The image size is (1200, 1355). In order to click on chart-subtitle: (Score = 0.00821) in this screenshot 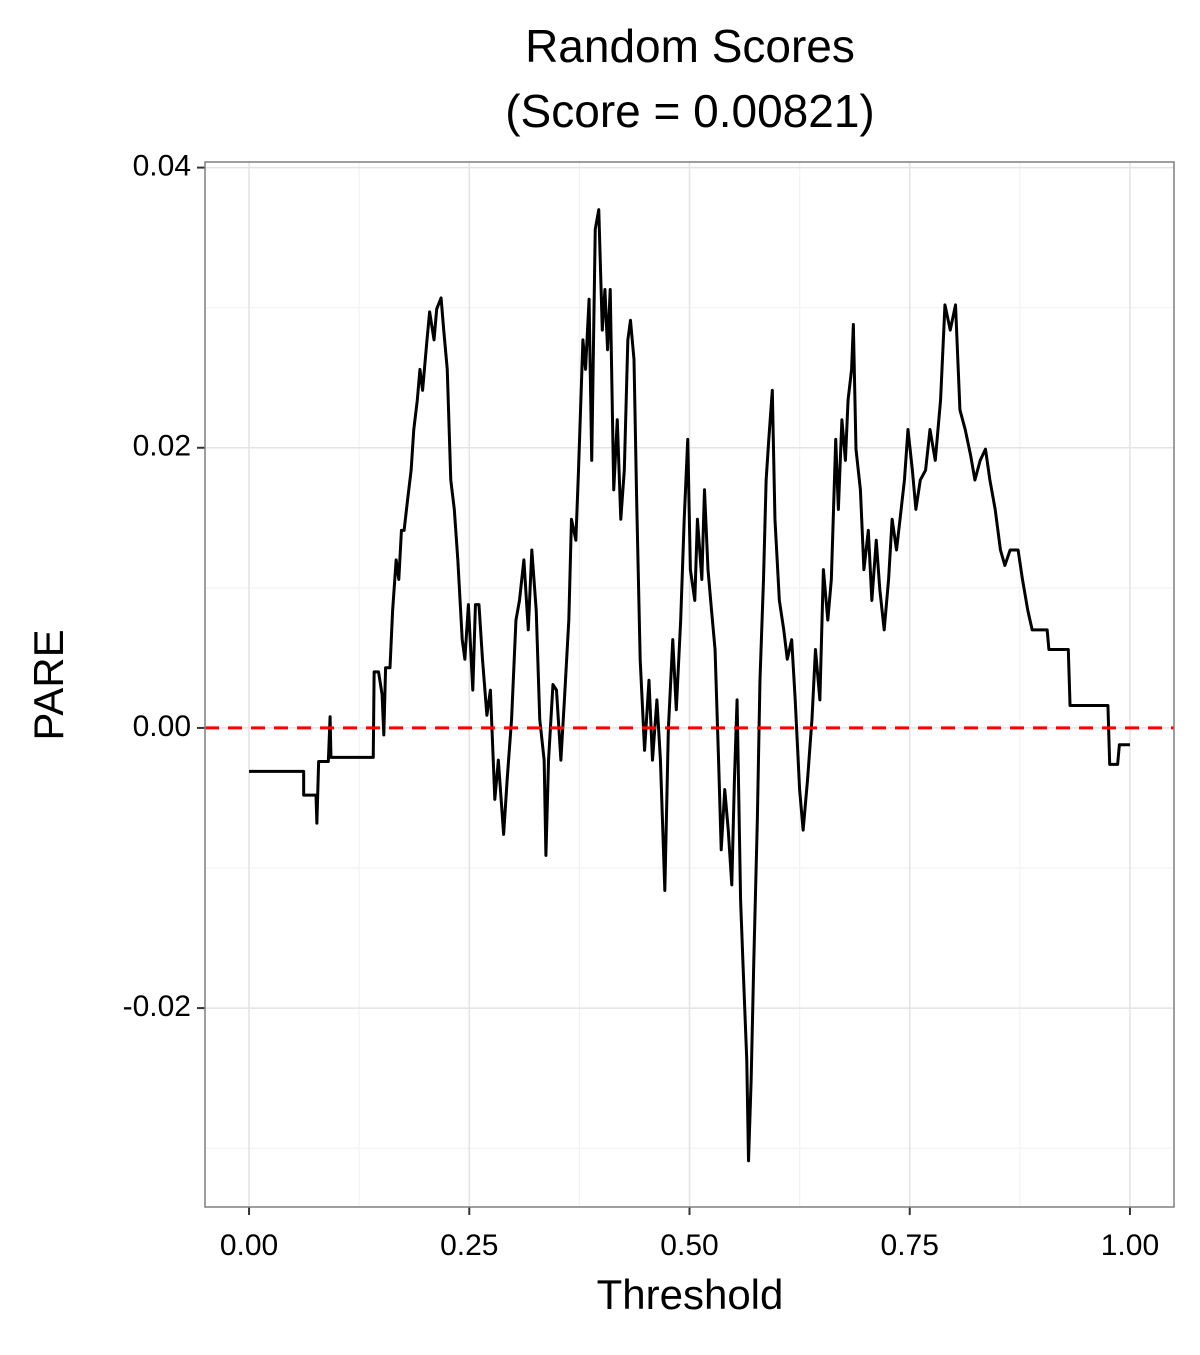, I will do `click(690, 111)`.